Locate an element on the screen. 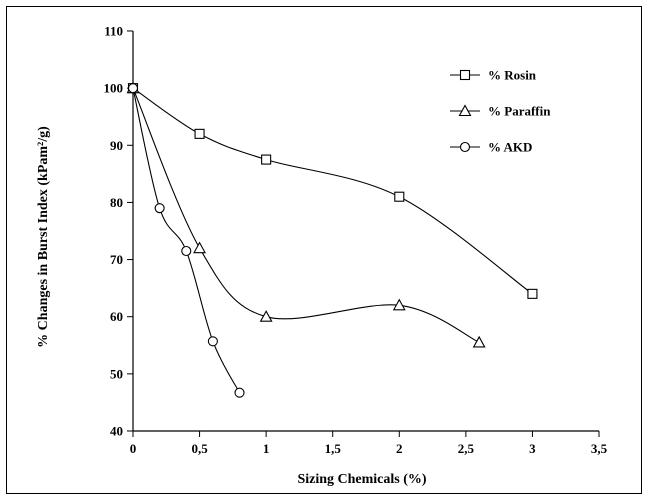 The image size is (650, 500). x-axis-label: Sizing Chemicals (%) is located at coordinates (361, 479).